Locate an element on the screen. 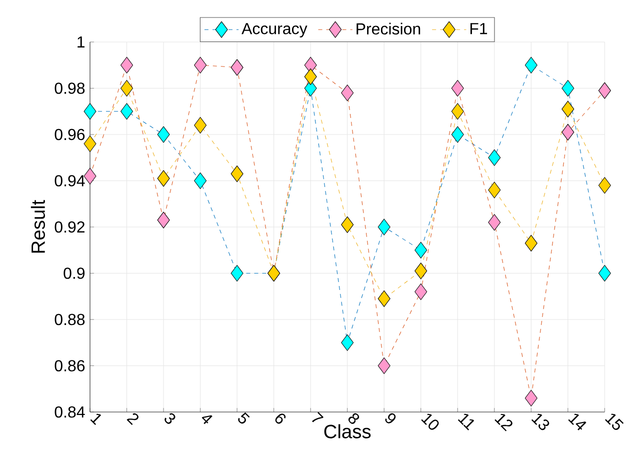 The height and width of the screenshot is (463, 627). legend-label: Accuracy is located at coordinates (275, 30).